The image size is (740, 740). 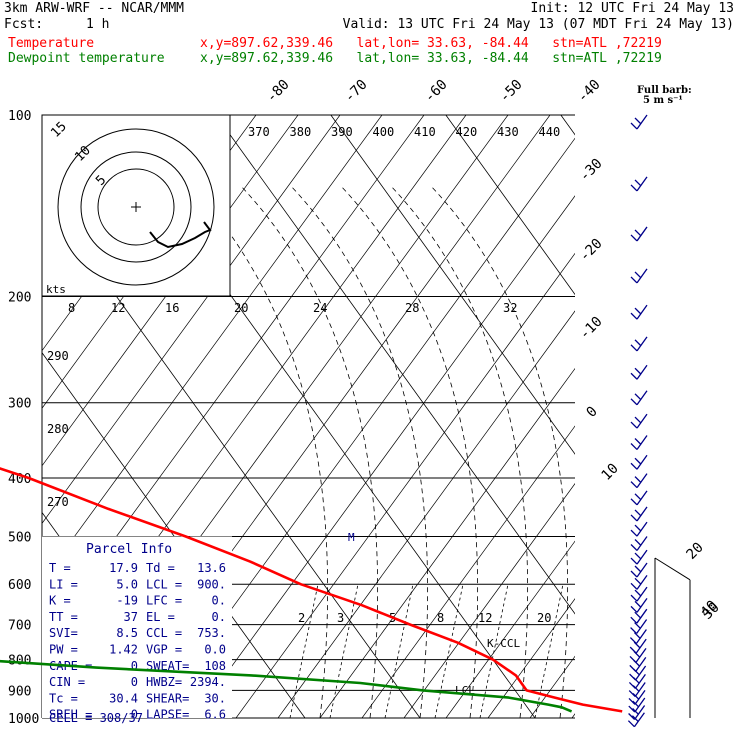 I want to click on parcel-key: SWEAT=, so click(x=167, y=666).